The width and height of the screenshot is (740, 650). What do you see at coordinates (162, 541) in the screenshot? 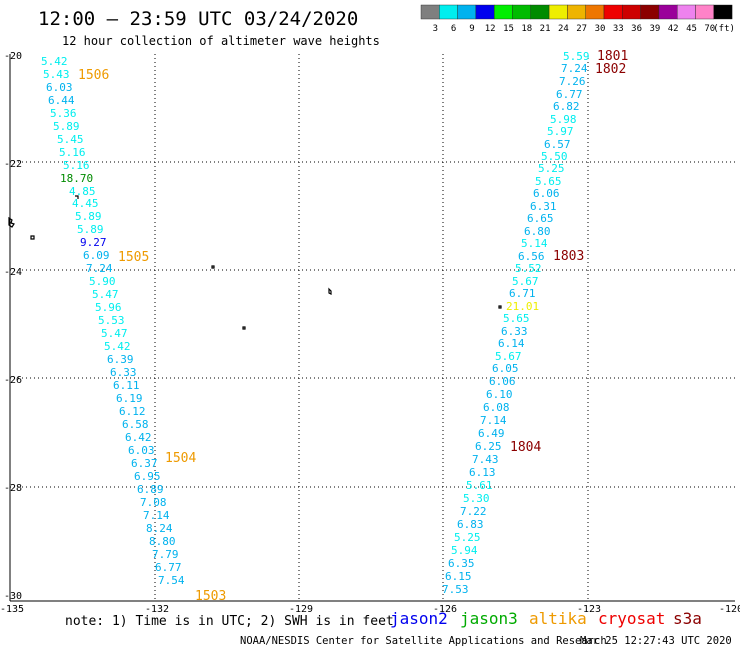
I see `wave-height-value: 8.80` at bounding box center [162, 541].